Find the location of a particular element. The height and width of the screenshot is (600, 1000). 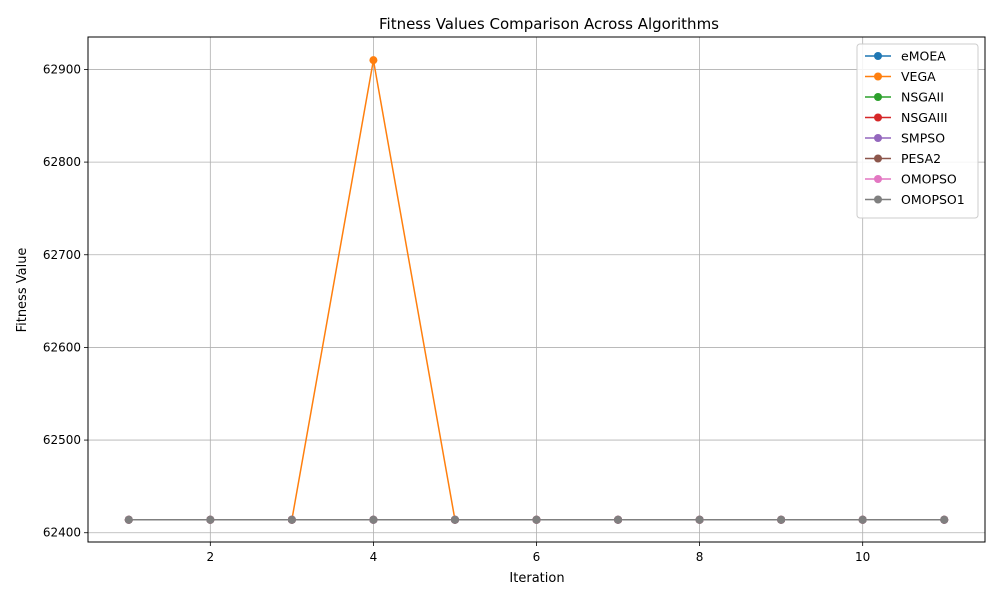

legend-label: OMOPSO is located at coordinates (929, 179).